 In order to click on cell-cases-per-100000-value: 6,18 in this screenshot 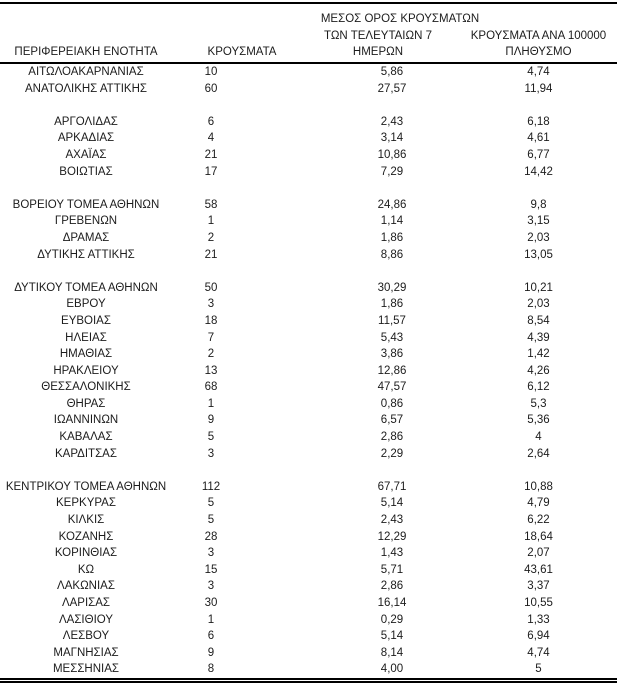, I will do `click(538, 121)`.